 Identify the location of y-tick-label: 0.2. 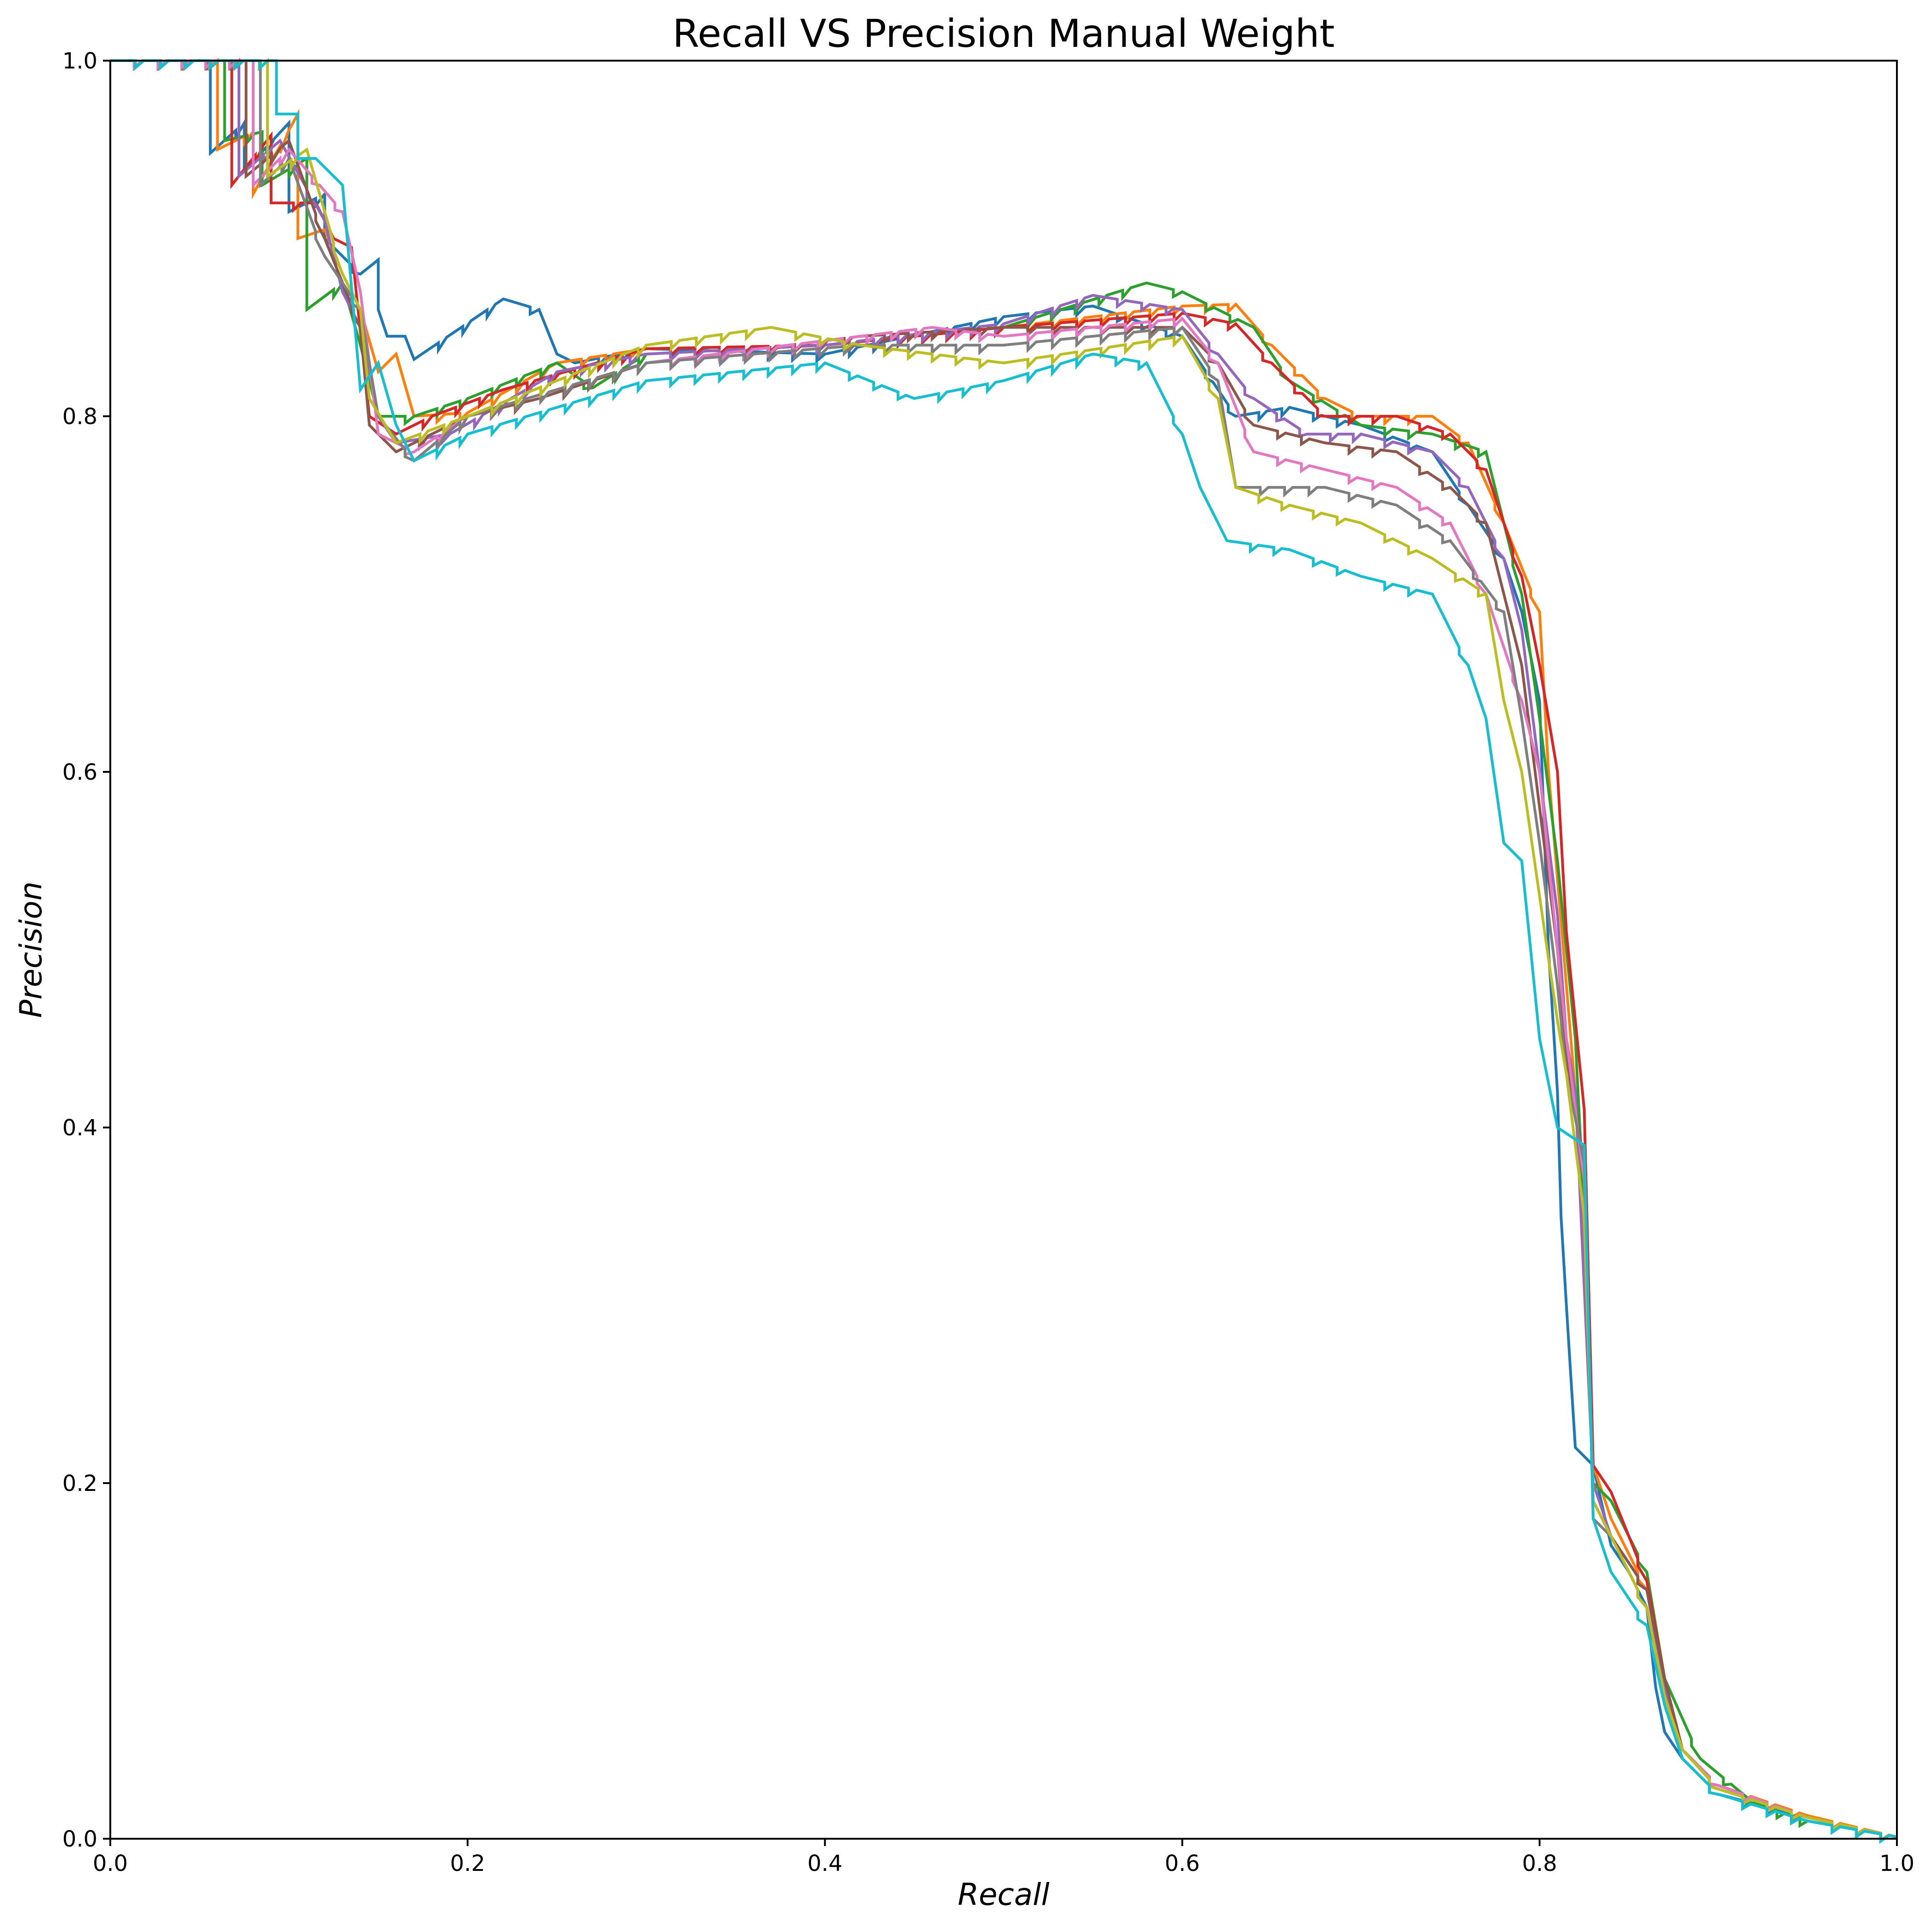
(80, 1483).